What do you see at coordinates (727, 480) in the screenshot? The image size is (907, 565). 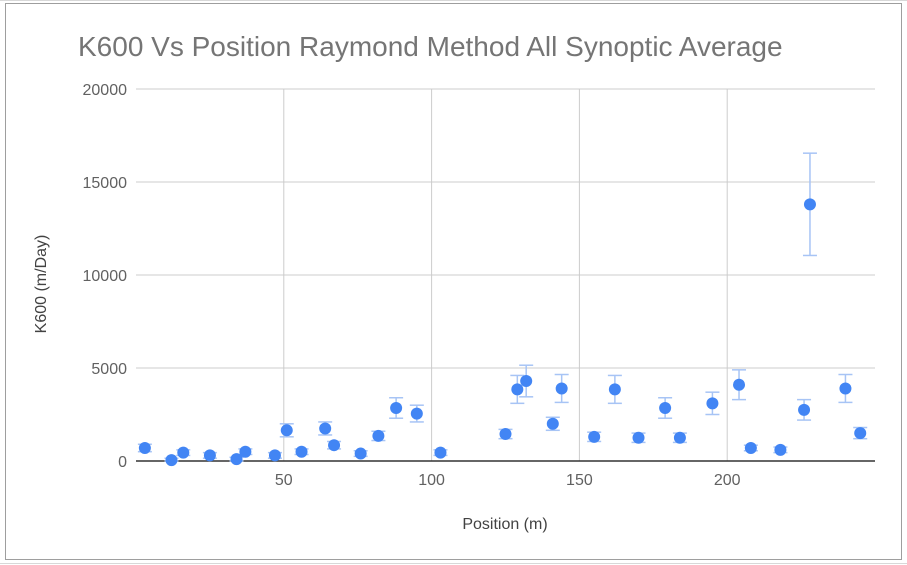 I see `x-tick-label: 200` at bounding box center [727, 480].